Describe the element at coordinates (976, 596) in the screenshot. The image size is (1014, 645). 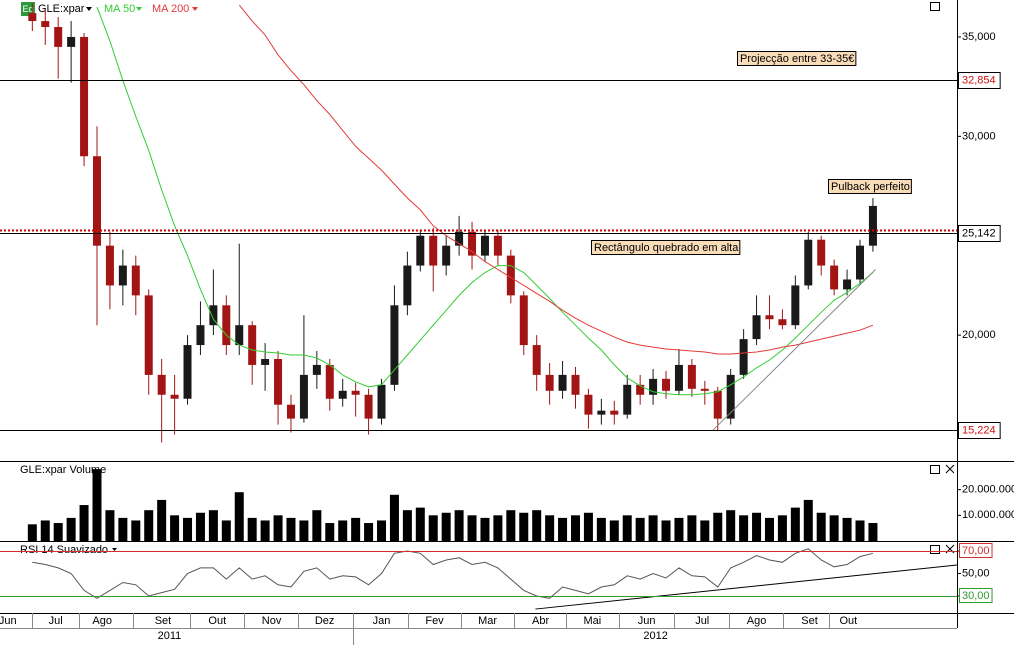
I see `y-tick-label: 30,00` at that location.